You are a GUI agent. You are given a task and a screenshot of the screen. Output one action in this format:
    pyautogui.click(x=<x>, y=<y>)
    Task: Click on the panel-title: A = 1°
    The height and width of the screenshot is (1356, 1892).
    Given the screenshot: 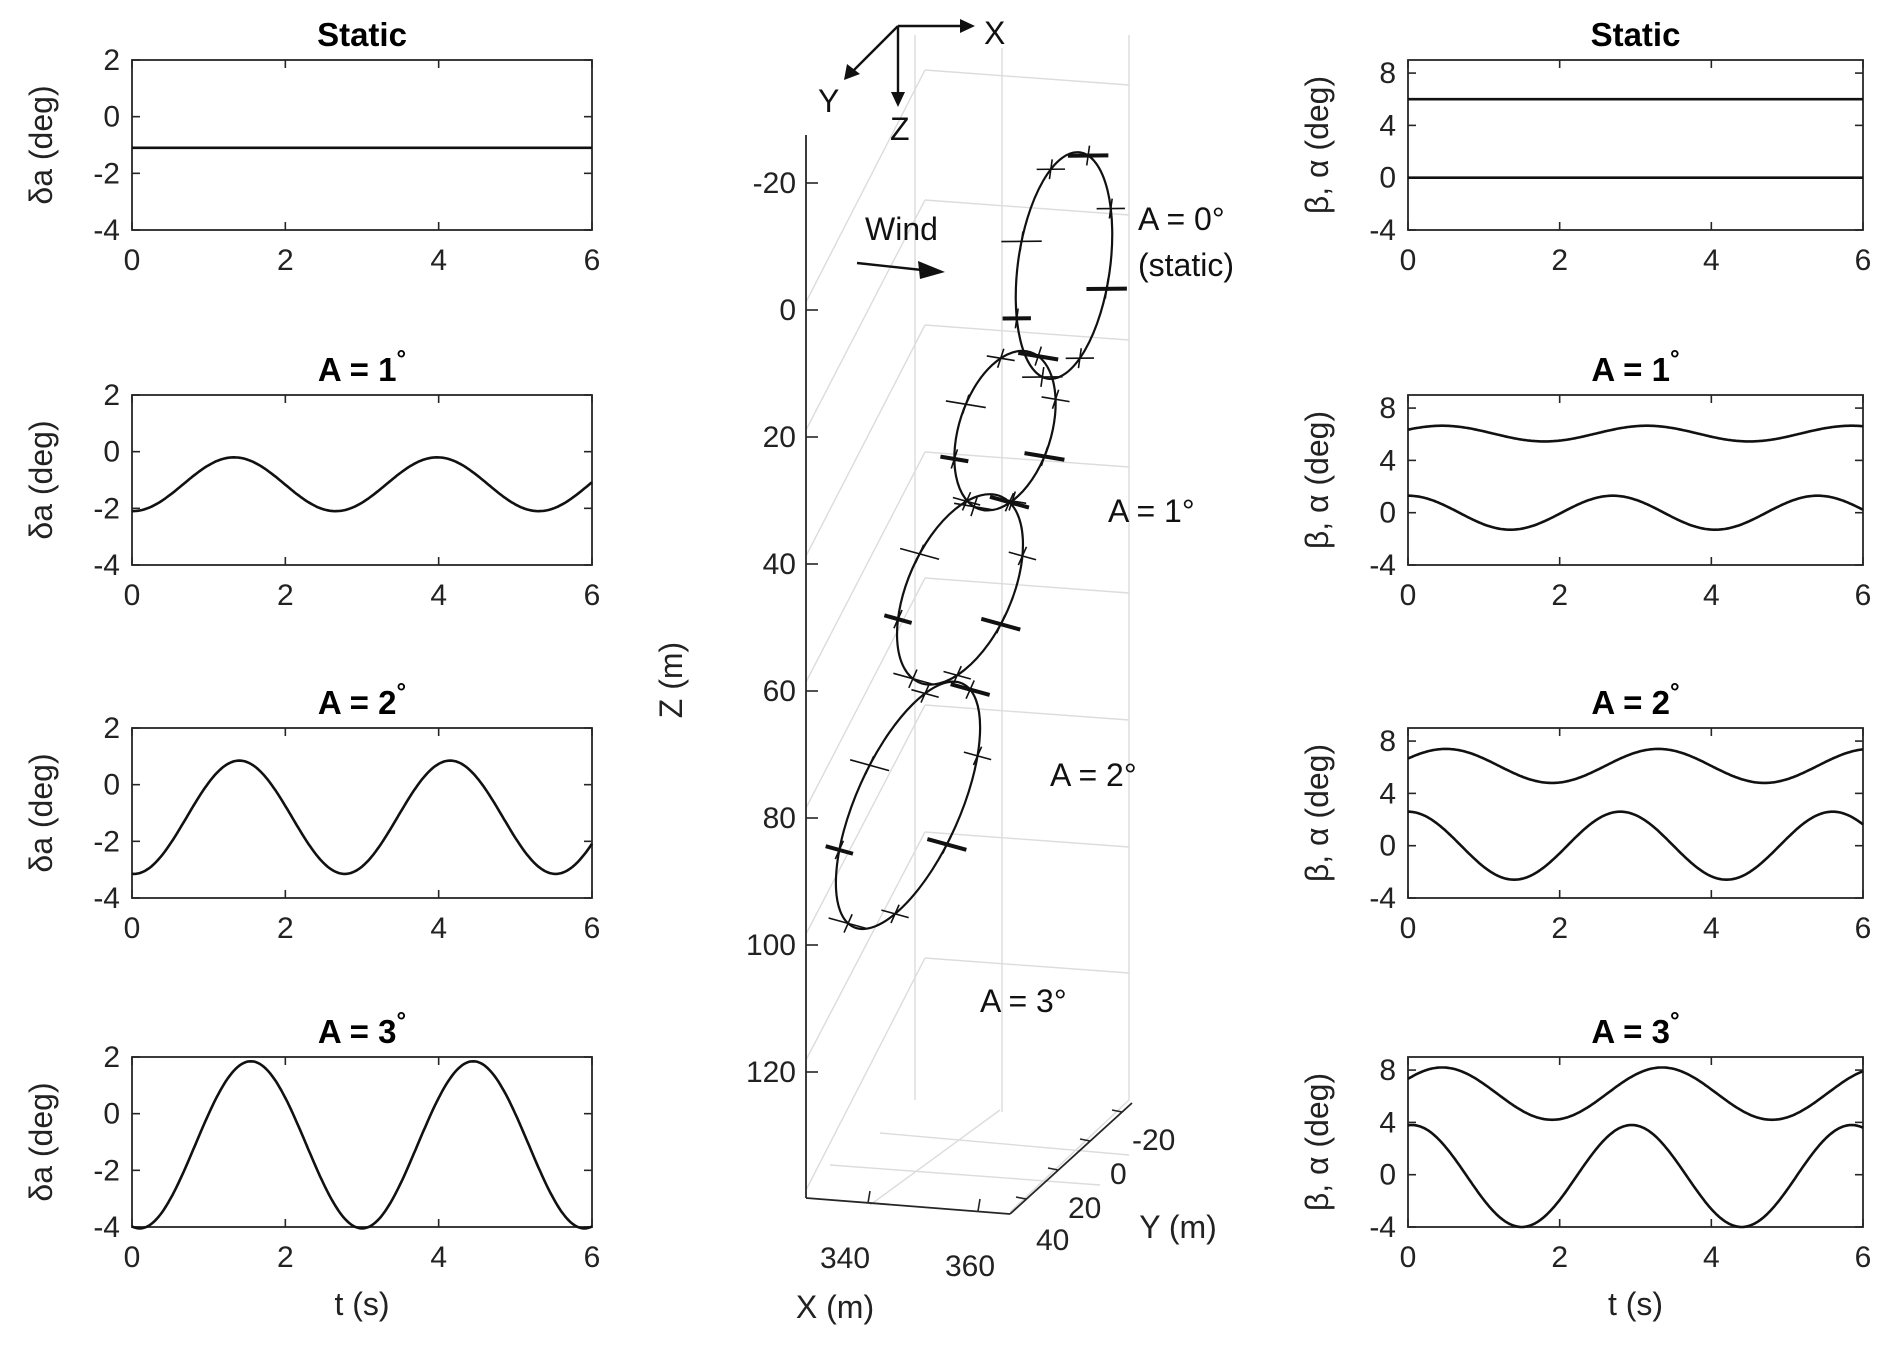 What is the action you would take?
    pyautogui.click(x=1635, y=367)
    